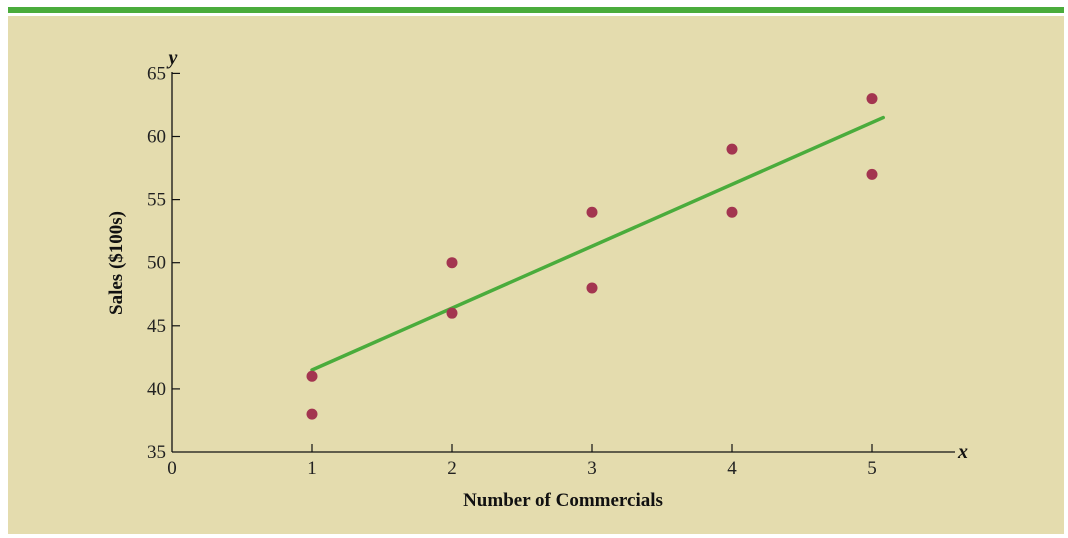 This screenshot has height=538, width=1068. What do you see at coordinates (172, 58) in the screenshot?
I see `y-axis-variable: y` at bounding box center [172, 58].